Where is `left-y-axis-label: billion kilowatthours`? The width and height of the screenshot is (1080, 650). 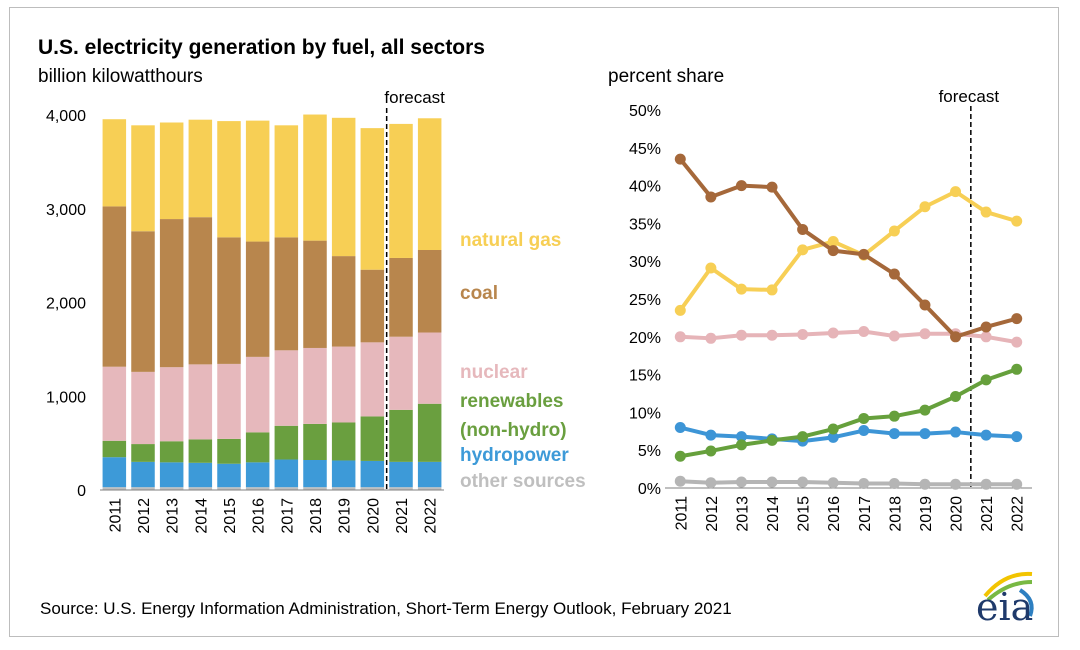
left-y-axis-label: billion kilowatthours is located at coordinates (120, 76).